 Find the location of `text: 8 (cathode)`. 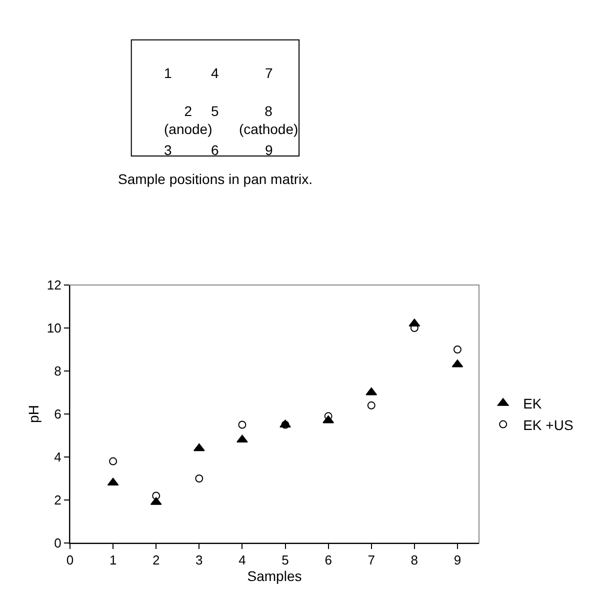

text: 8 (cathode) is located at coordinates (268, 120).